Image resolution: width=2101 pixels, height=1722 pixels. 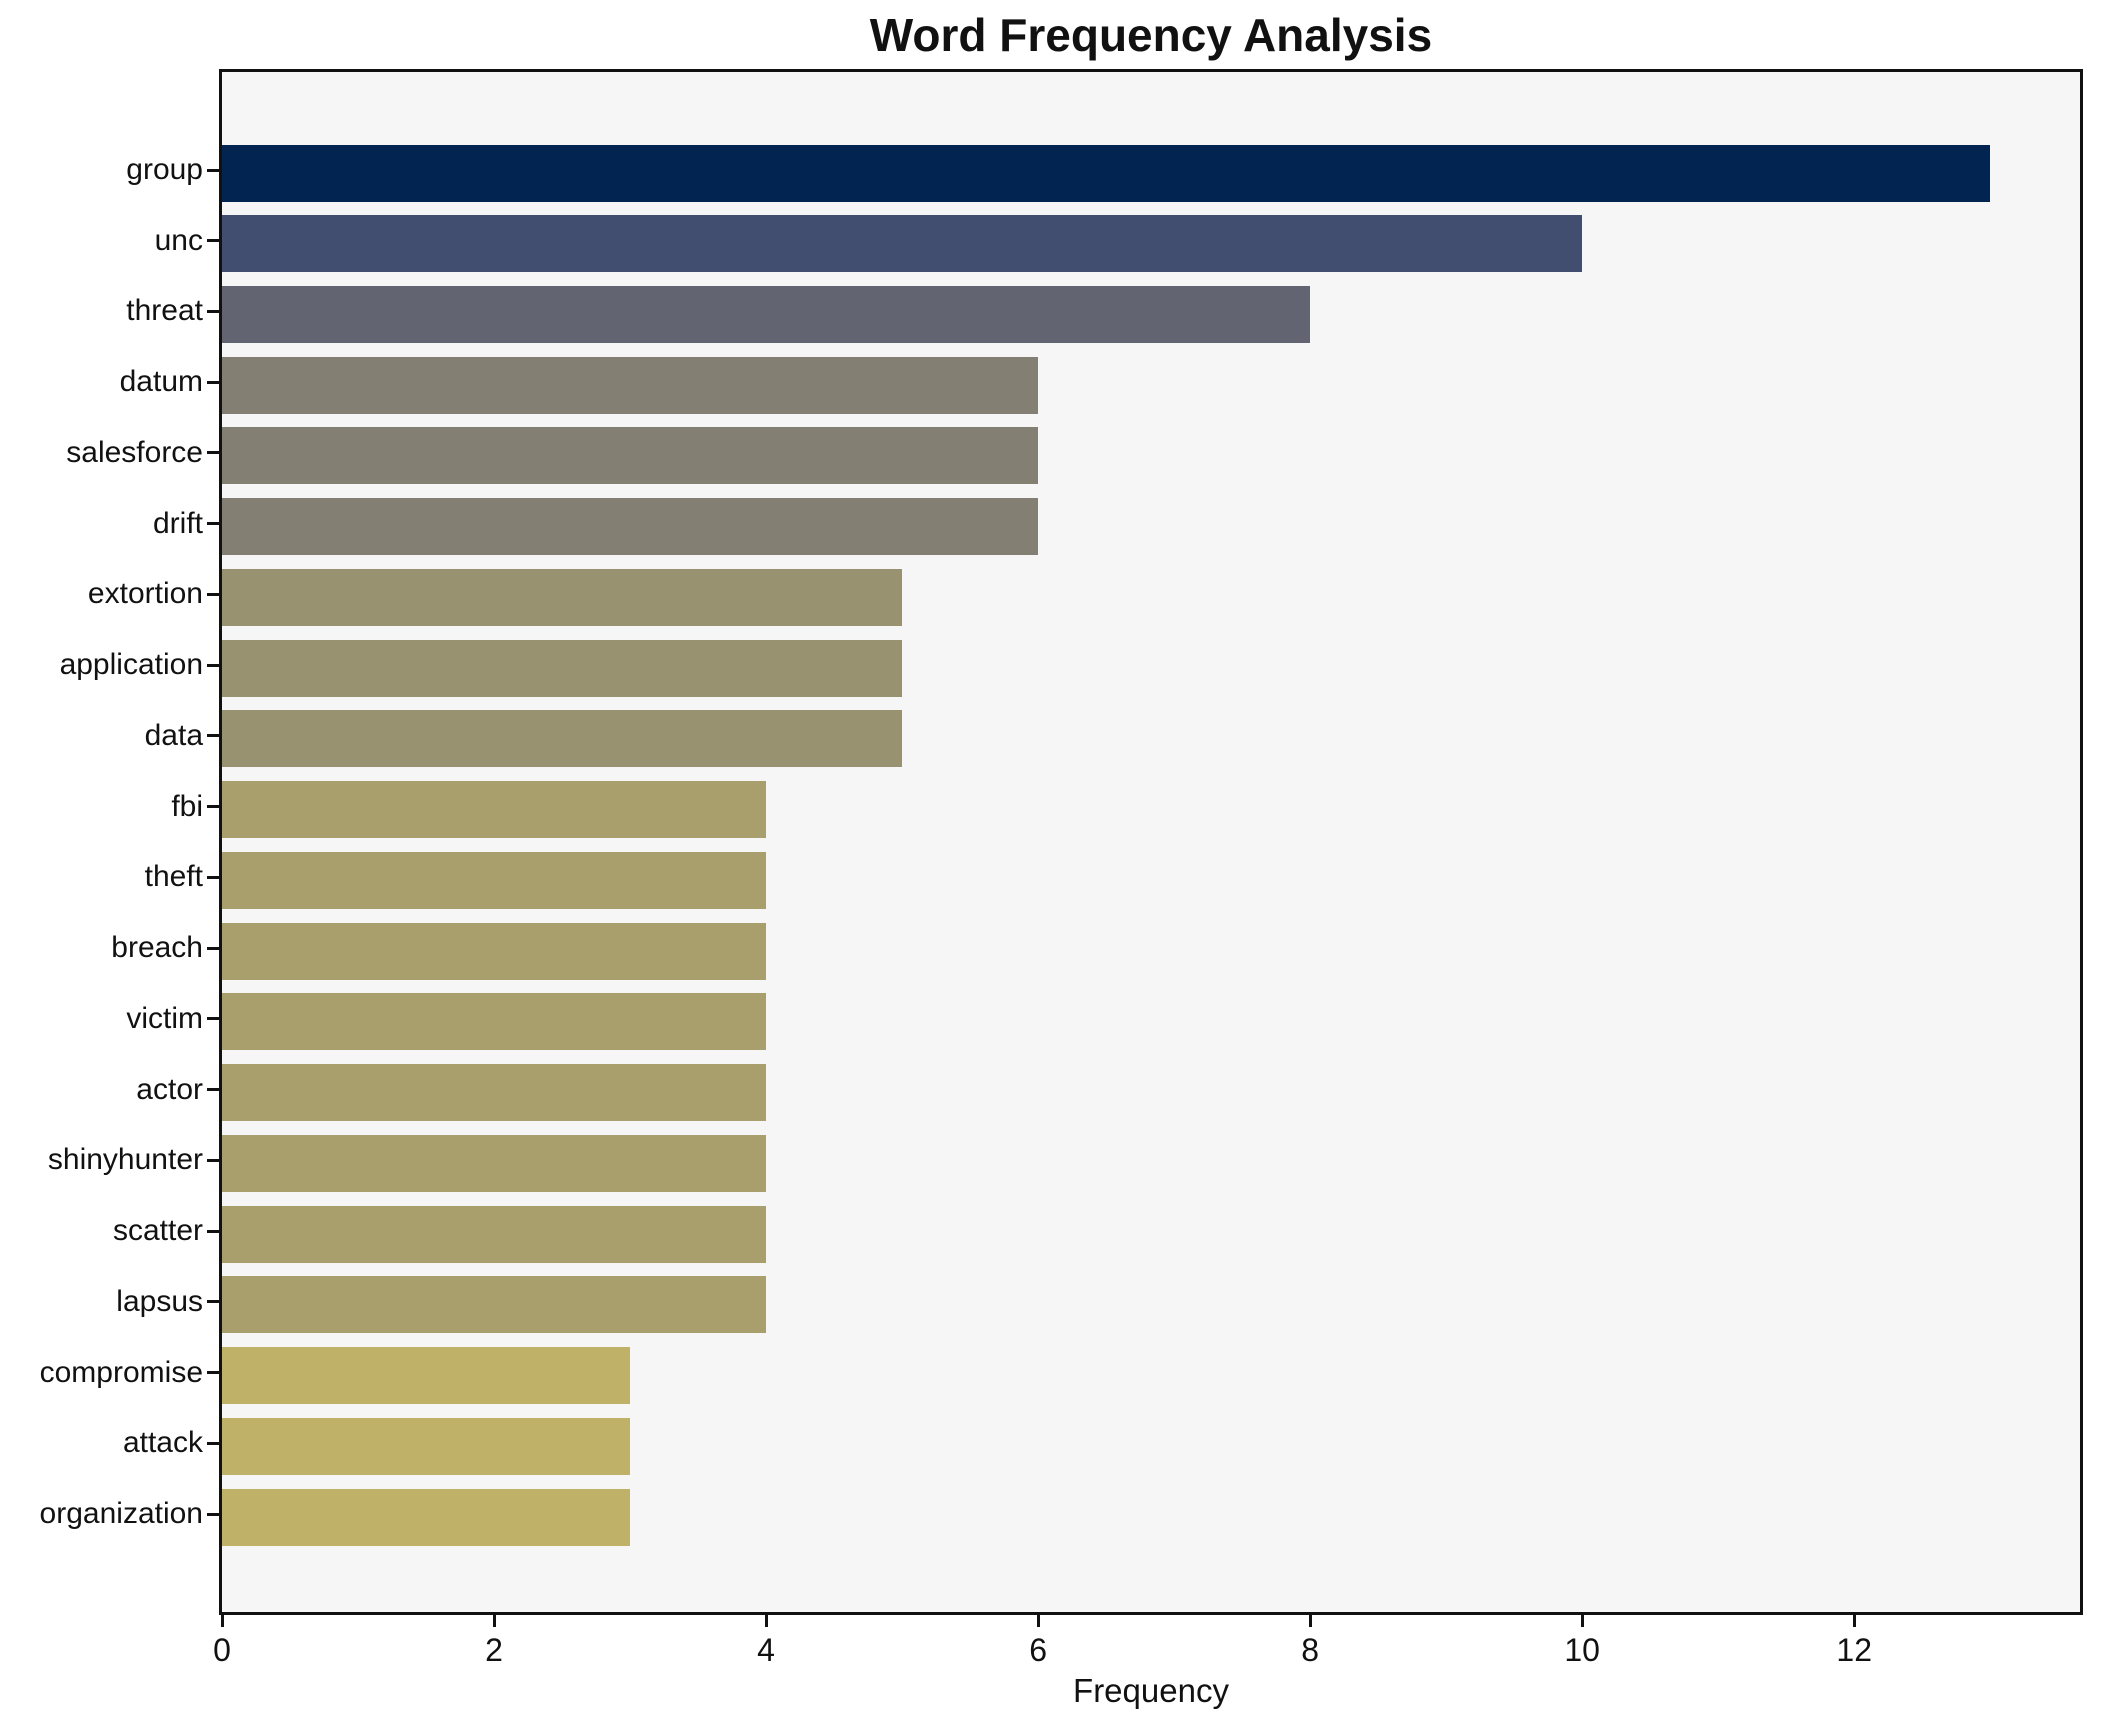 I want to click on bar-theft, so click(x=494, y=880).